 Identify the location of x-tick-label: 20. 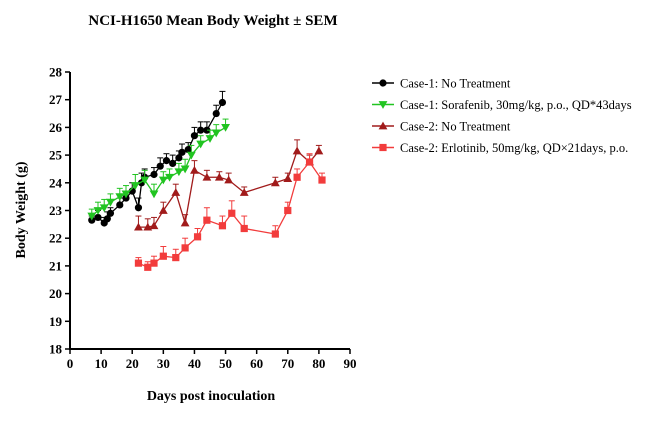
(132, 363).